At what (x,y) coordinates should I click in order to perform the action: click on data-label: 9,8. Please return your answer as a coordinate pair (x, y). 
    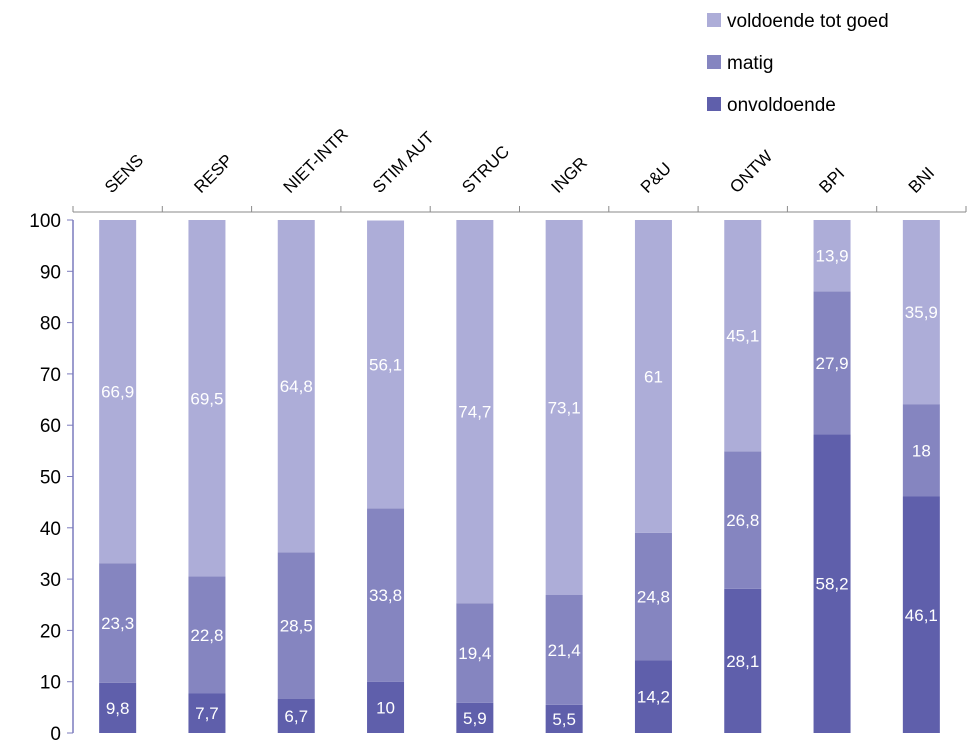
    Looking at the image, I should click on (118, 708).